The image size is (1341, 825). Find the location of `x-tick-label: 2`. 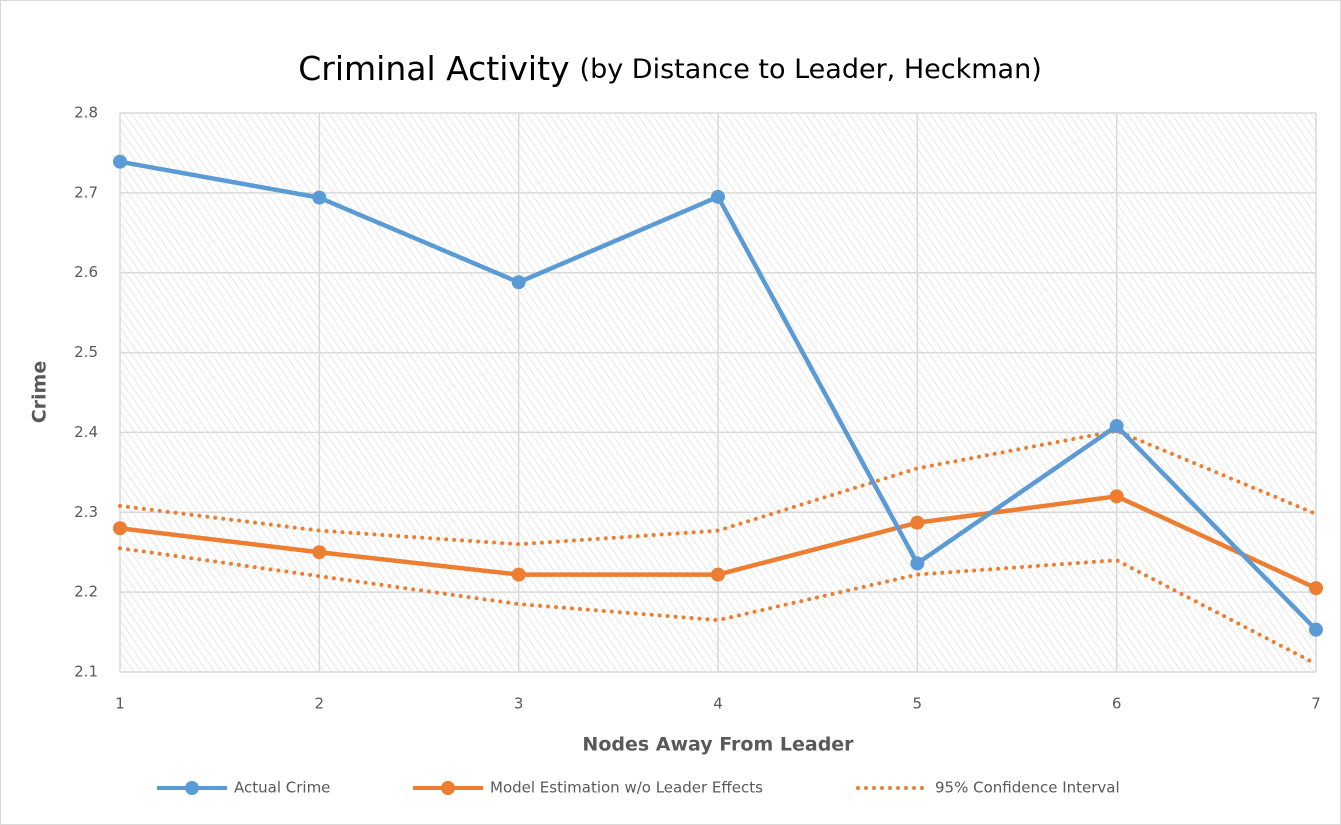

x-tick-label: 2 is located at coordinates (320, 704).